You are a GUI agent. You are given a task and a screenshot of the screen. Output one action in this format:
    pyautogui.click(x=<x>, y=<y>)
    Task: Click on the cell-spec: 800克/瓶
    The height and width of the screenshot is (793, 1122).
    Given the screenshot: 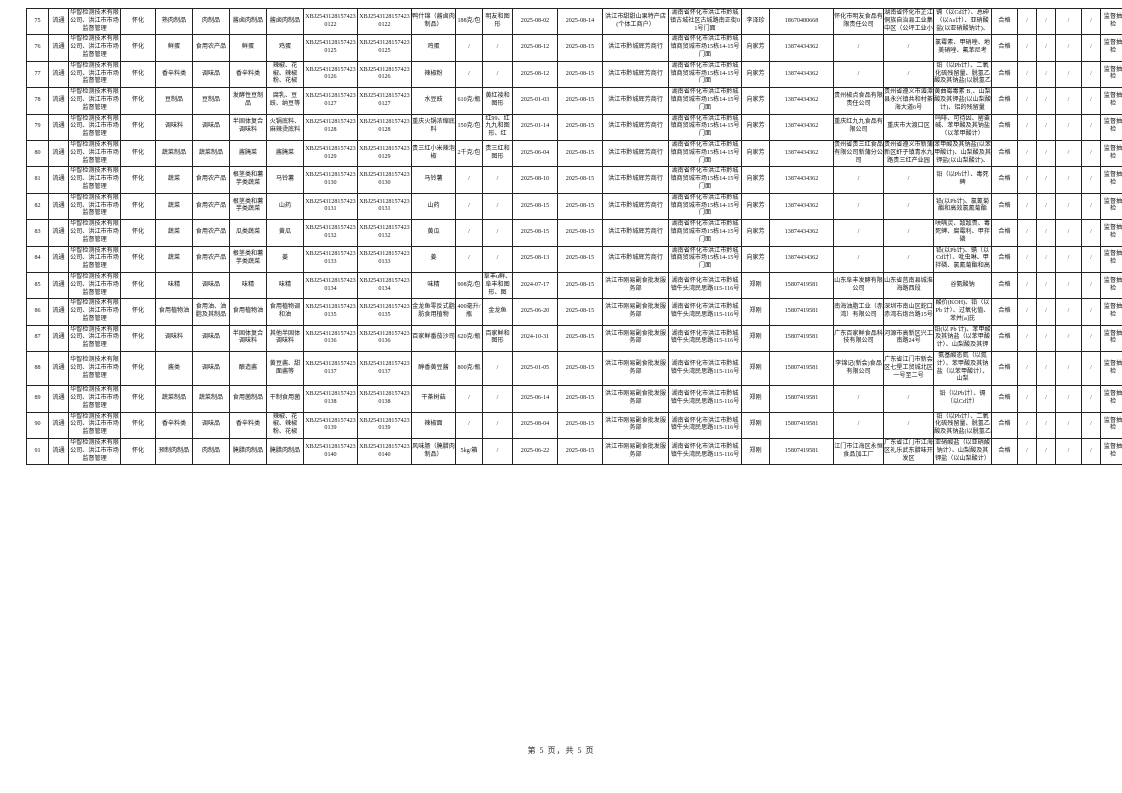 What is the action you would take?
    pyautogui.click(x=469, y=369)
    